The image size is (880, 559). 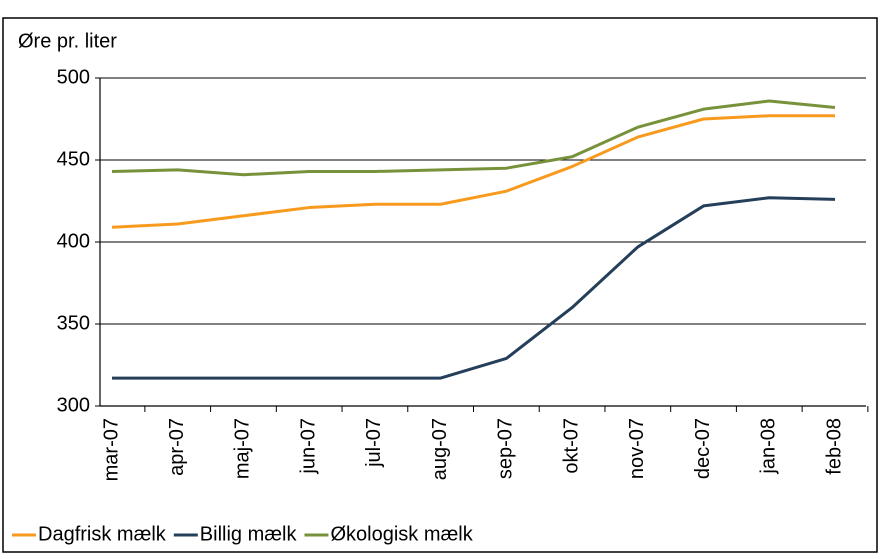 What do you see at coordinates (703, 448) in the screenshot?
I see `x-tick-label: dec-07` at bounding box center [703, 448].